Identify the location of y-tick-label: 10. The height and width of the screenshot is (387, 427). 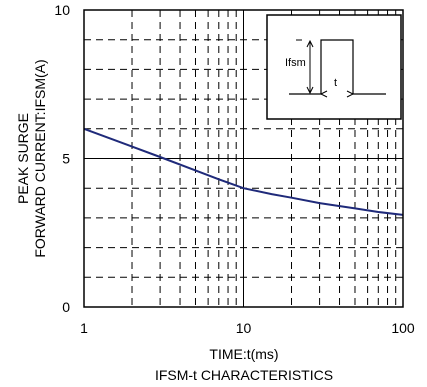
(62, 10).